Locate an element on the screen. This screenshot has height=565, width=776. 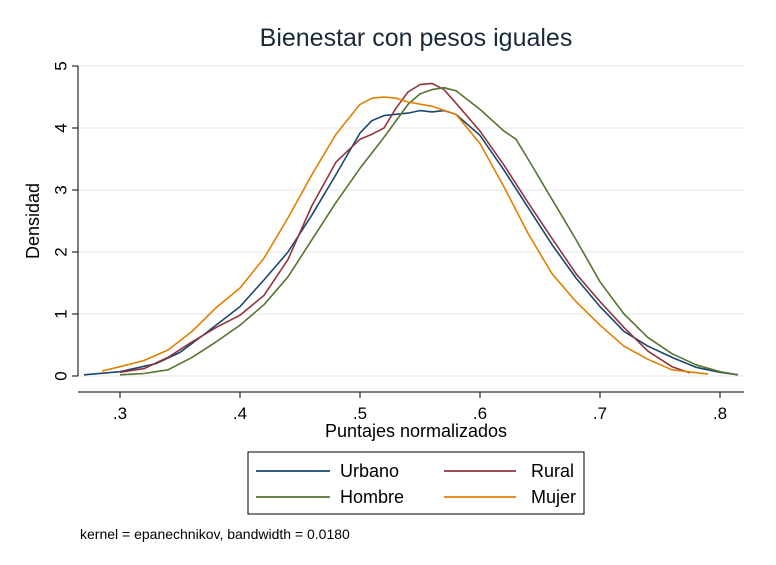
legend-box is located at coordinates (416, 483).